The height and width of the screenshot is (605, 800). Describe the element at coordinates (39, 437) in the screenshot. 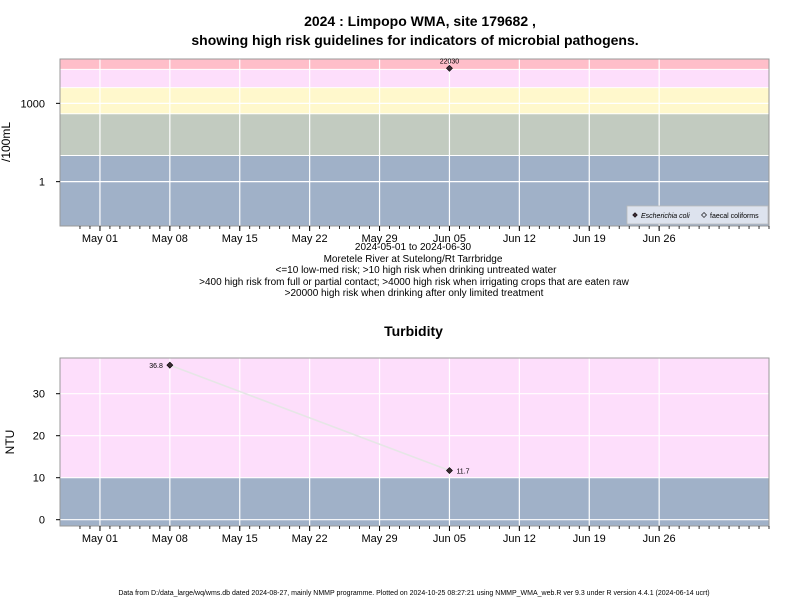

I see `y-tick-label: 20` at that location.